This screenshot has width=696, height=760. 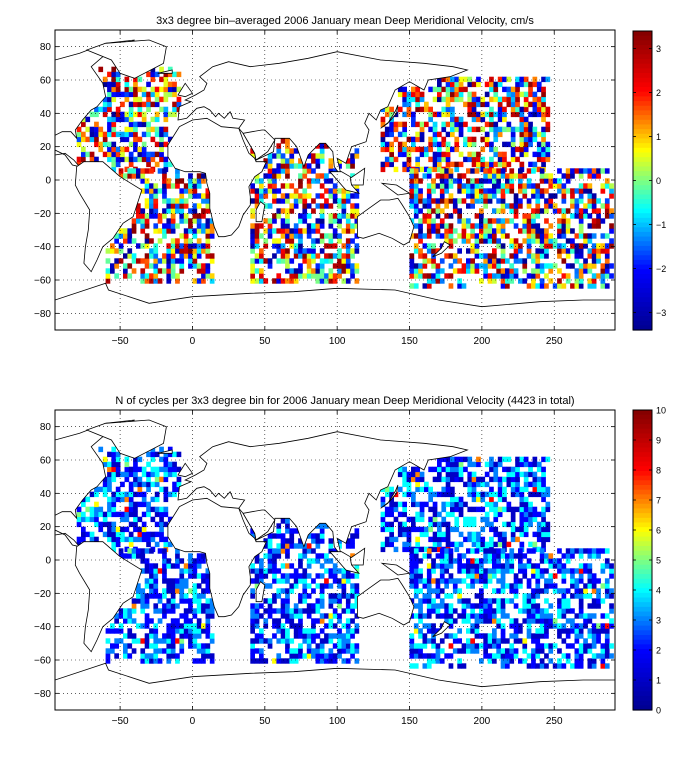 What do you see at coordinates (389, 496) in the screenshot?
I see `landmass-outline` at bounding box center [389, 496].